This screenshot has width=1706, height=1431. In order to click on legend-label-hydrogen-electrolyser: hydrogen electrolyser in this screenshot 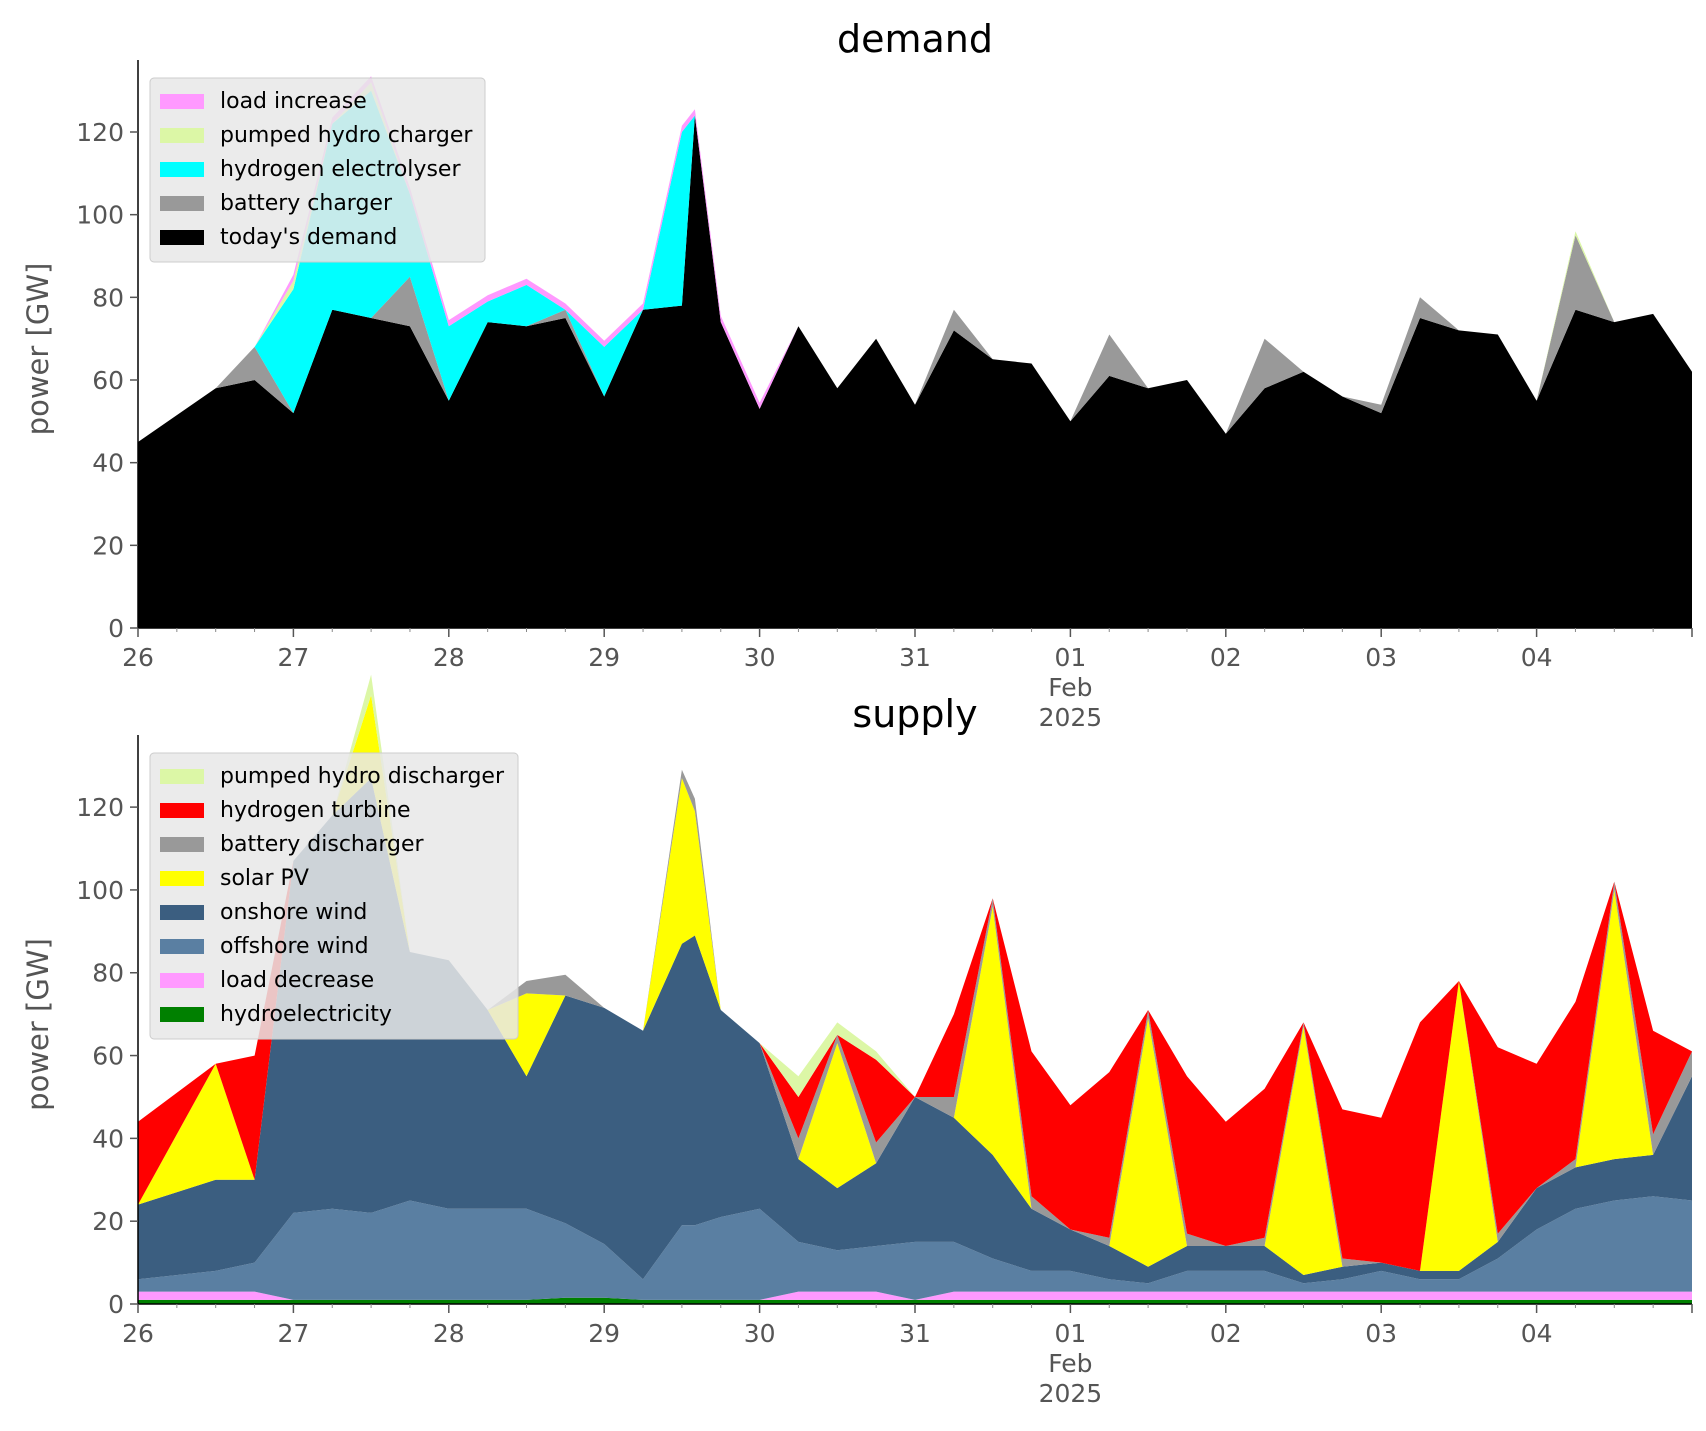, I will do `click(340, 169)`.